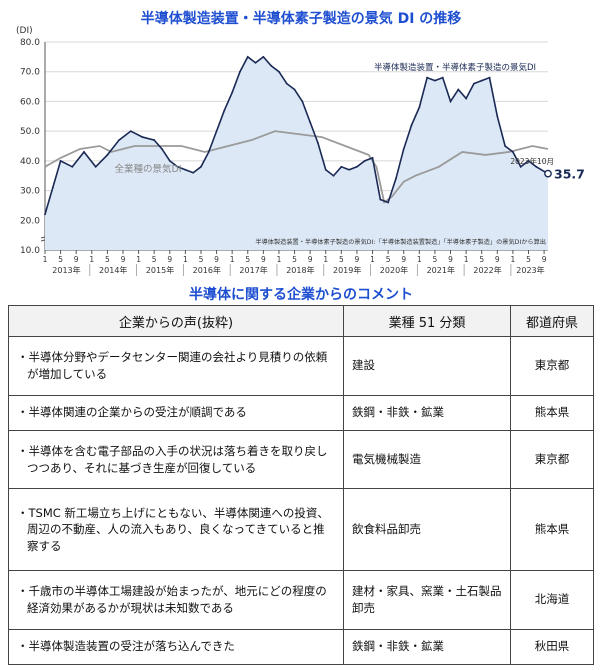 The height and width of the screenshot is (670, 602). I want to click on y-tick-label: 10.0, so click(30, 251).